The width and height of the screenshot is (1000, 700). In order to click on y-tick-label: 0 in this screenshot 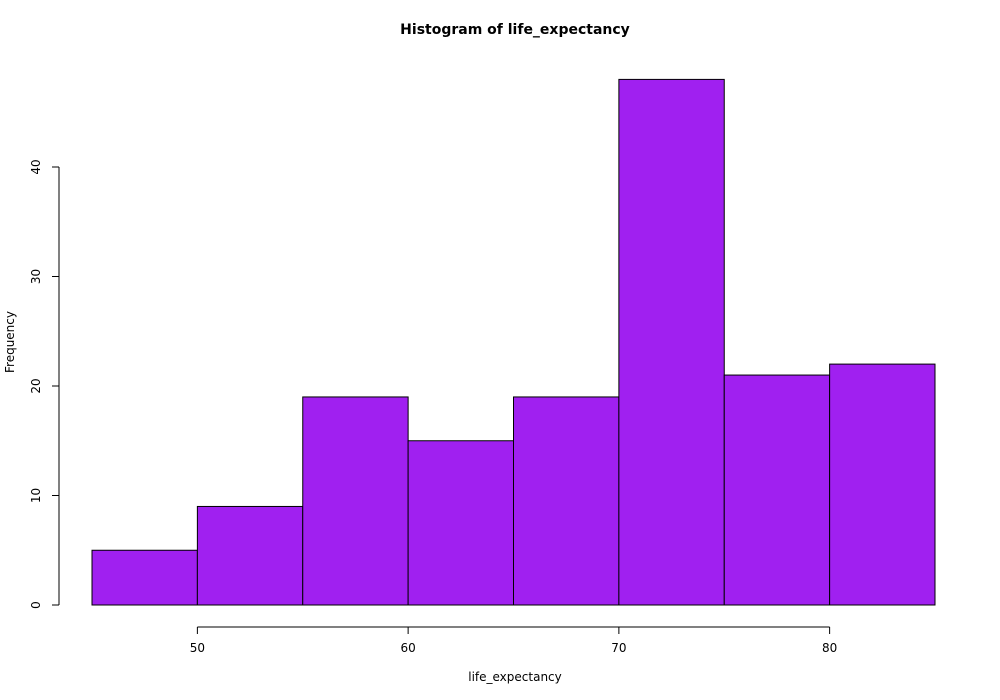, I will do `click(36, 605)`.